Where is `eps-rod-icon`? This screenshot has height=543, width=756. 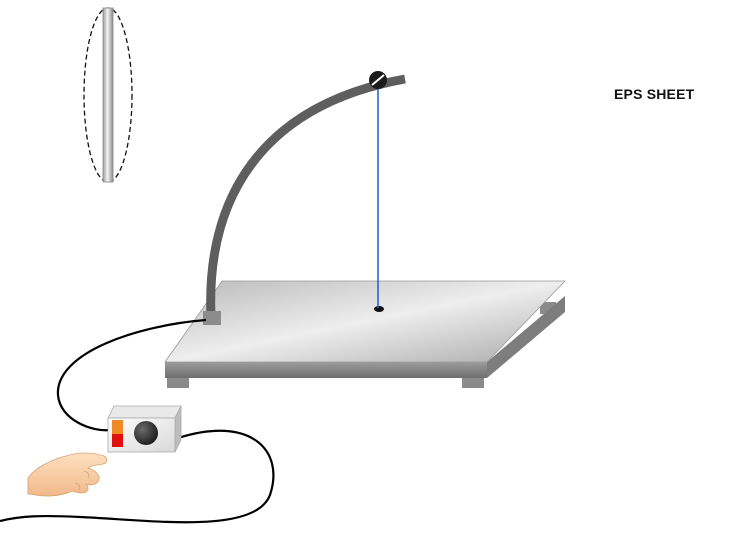
eps-rod-icon is located at coordinates (108, 95).